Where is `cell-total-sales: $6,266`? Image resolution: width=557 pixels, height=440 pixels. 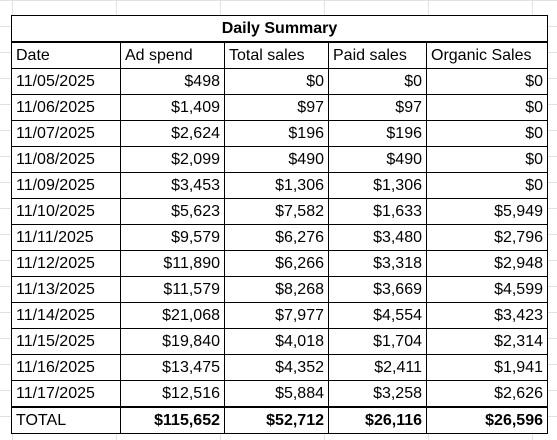
cell-total-sales: $6,266 is located at coordinates (276, 263).